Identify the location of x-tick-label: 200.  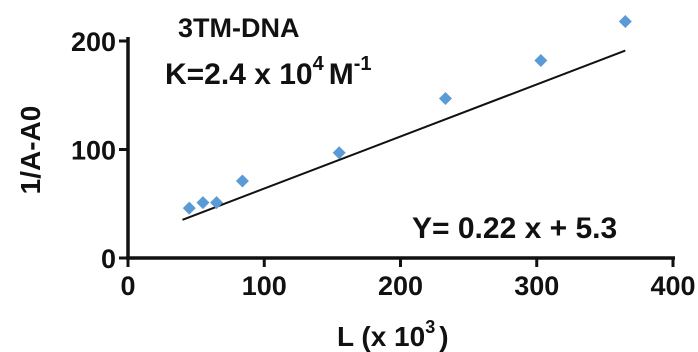
(400, 286).